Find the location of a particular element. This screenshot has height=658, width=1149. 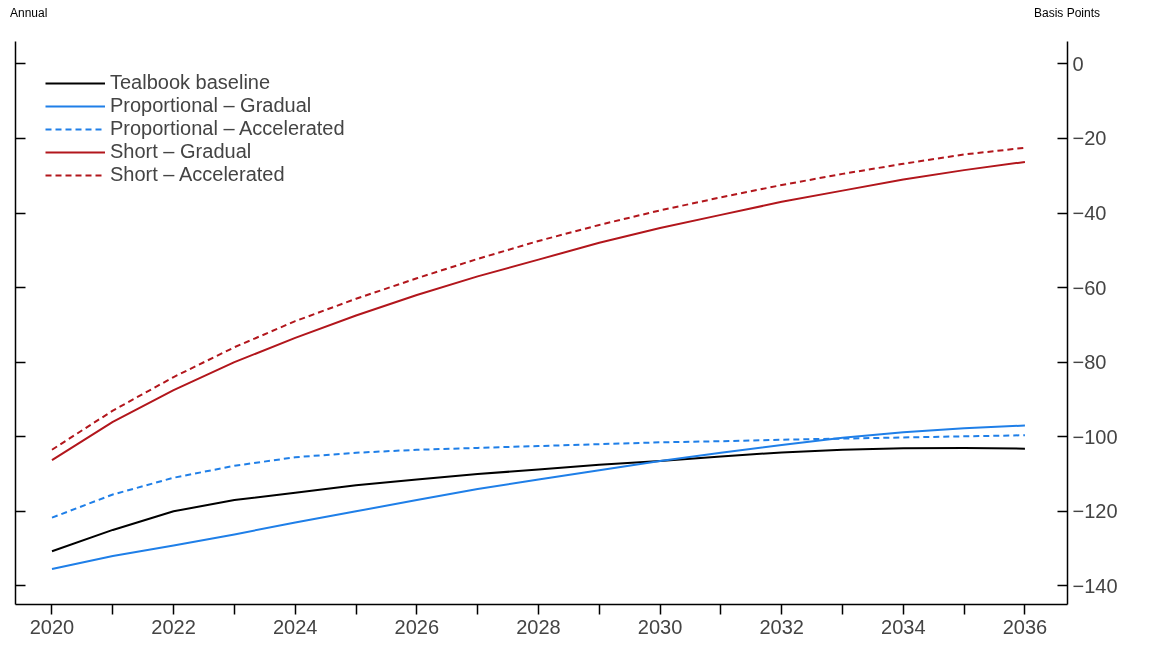

y-tick-label: −140 is located at coordinates (1095, 585).